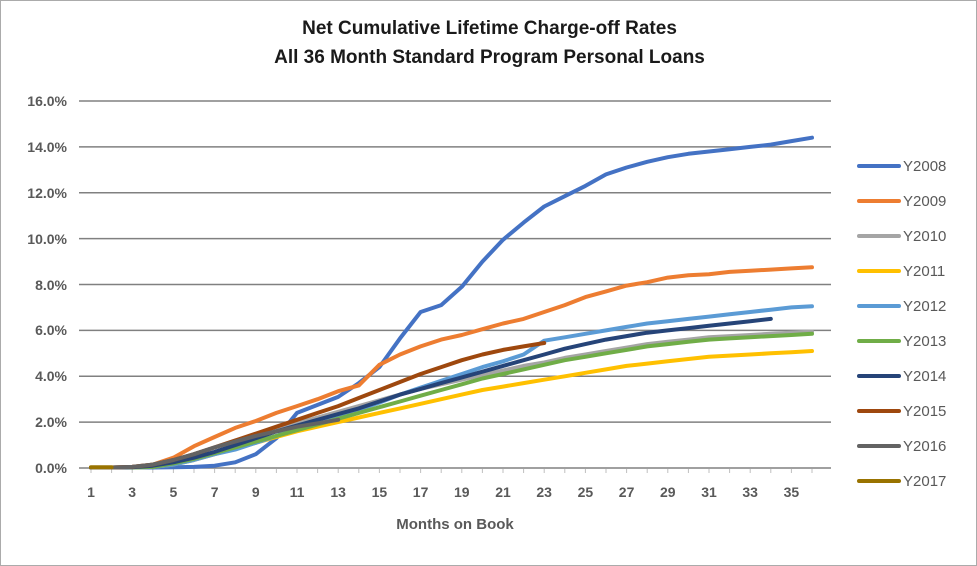 The image size is (977, 566). I want to click on legend-item-y2012: Y2012, so click(901, 306).